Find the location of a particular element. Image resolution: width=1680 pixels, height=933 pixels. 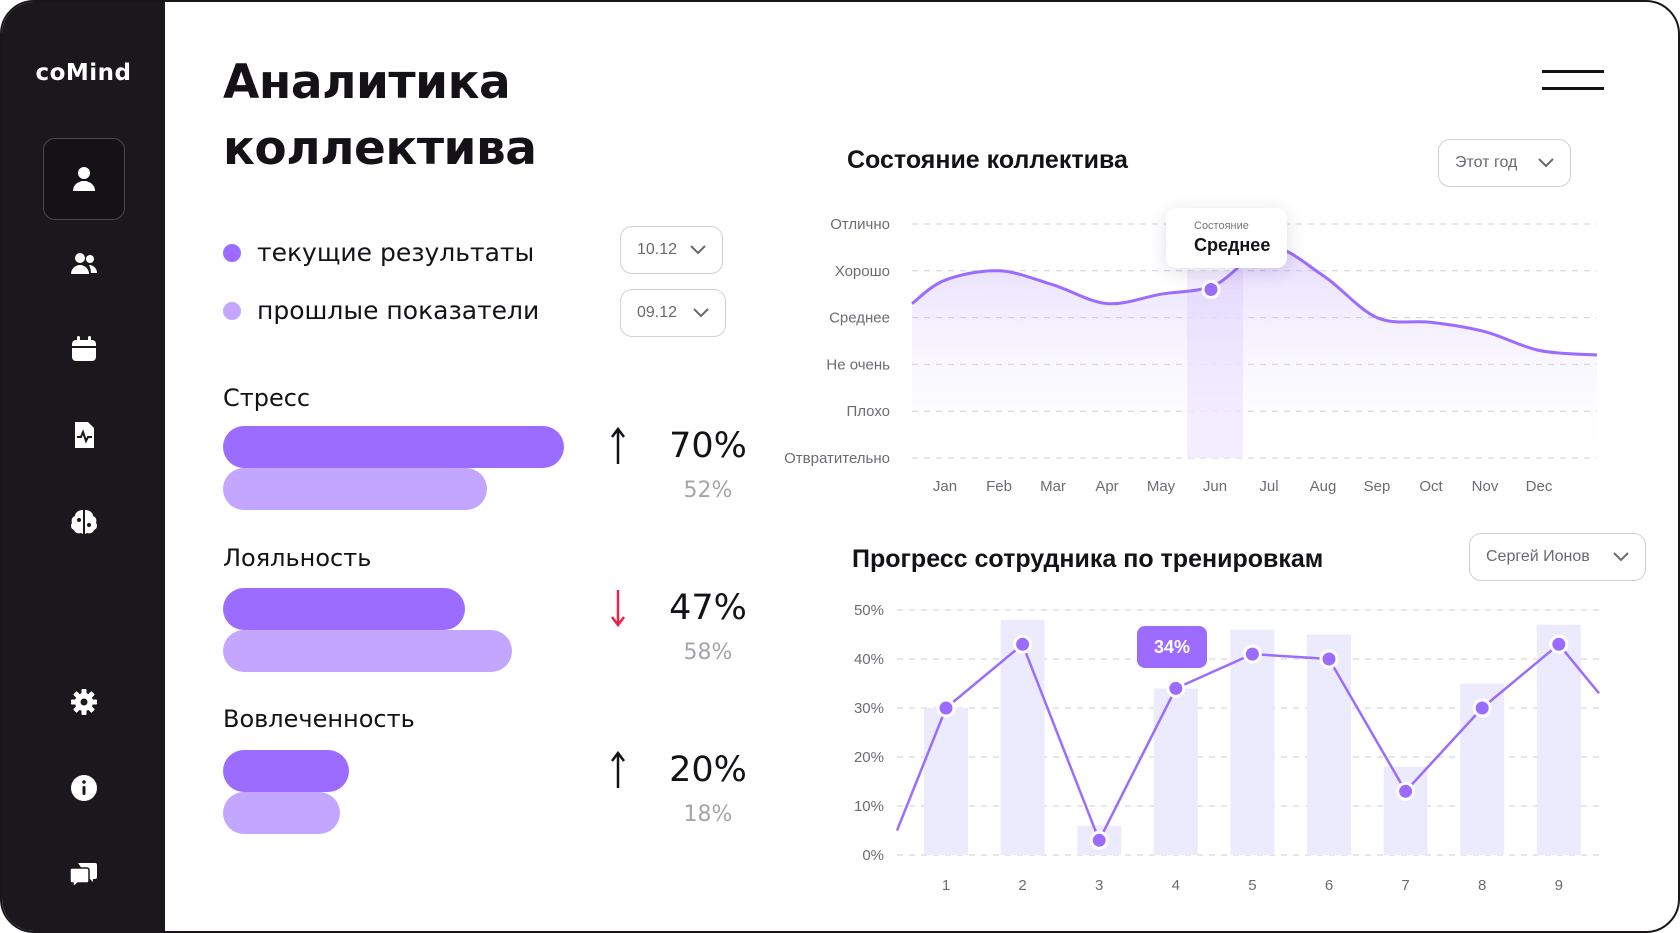

engagement-past-bar is located at coordinates (281, 813).